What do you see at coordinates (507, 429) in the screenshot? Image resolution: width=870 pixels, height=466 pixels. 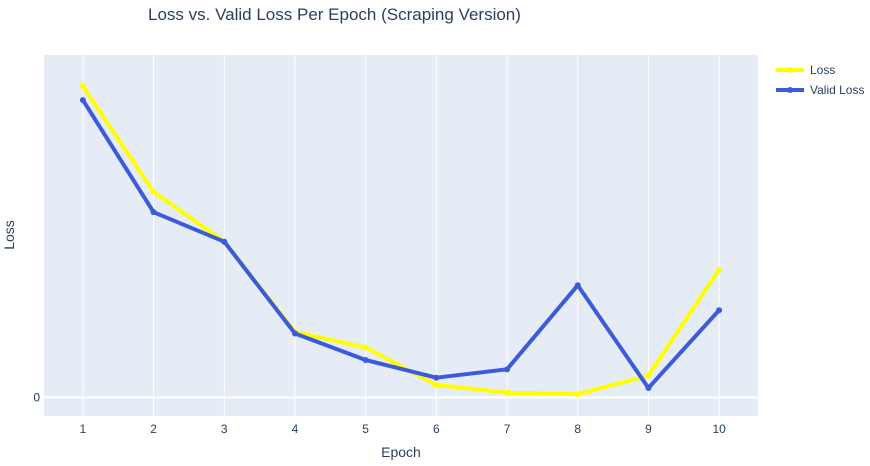 I see `x-tick-label: 7` at bounding box center [507, 429].